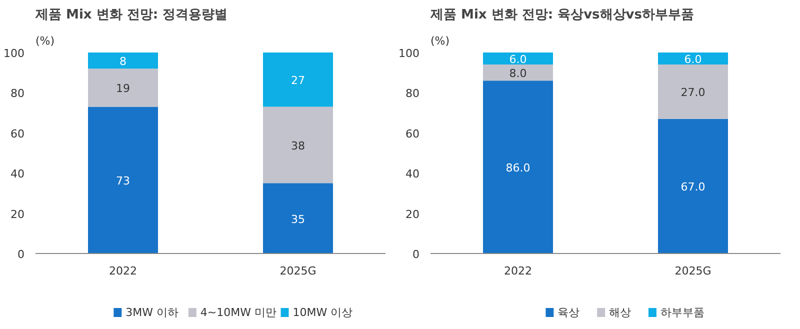 This screenshot has width=800, height=329. What do you see at coordinates (131, 15) in the screenshot?
I see `chart-title: 제품 Mix 변화 전망: 정격용량별` at bounding box center [131, 15].